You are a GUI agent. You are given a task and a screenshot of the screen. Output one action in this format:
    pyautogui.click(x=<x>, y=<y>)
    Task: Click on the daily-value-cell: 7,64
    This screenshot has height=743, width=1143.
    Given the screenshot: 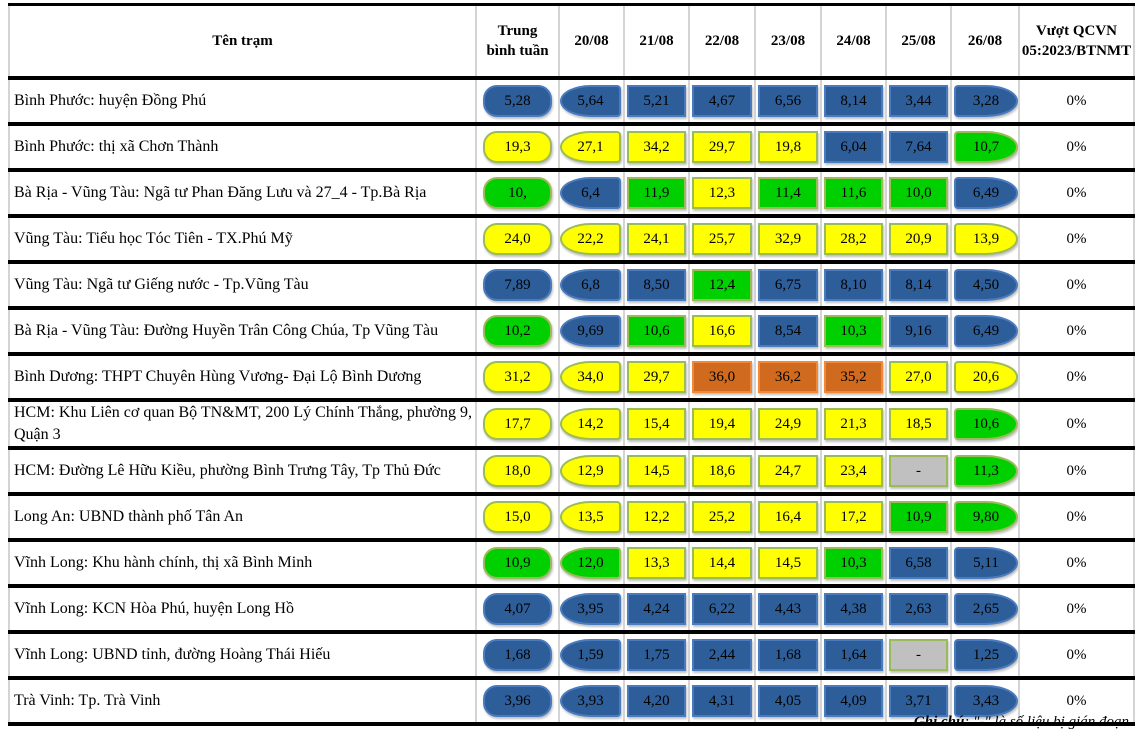 What is the action you would take?
    pyautogui.click(x=918, y=148)
    